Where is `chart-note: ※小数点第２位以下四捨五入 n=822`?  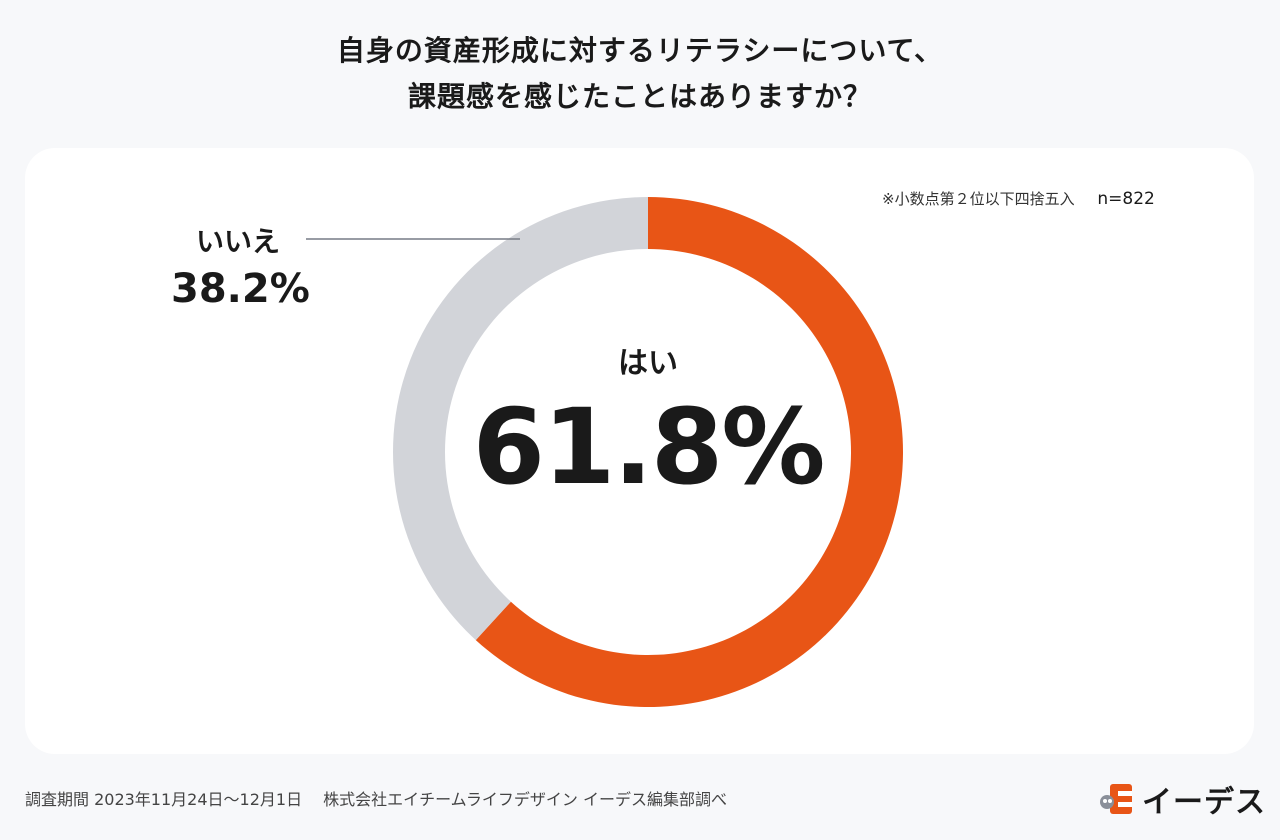
chart-note: ※小数点第２位以下四捨五入 n=822 is located at coordinates (1018, 198).